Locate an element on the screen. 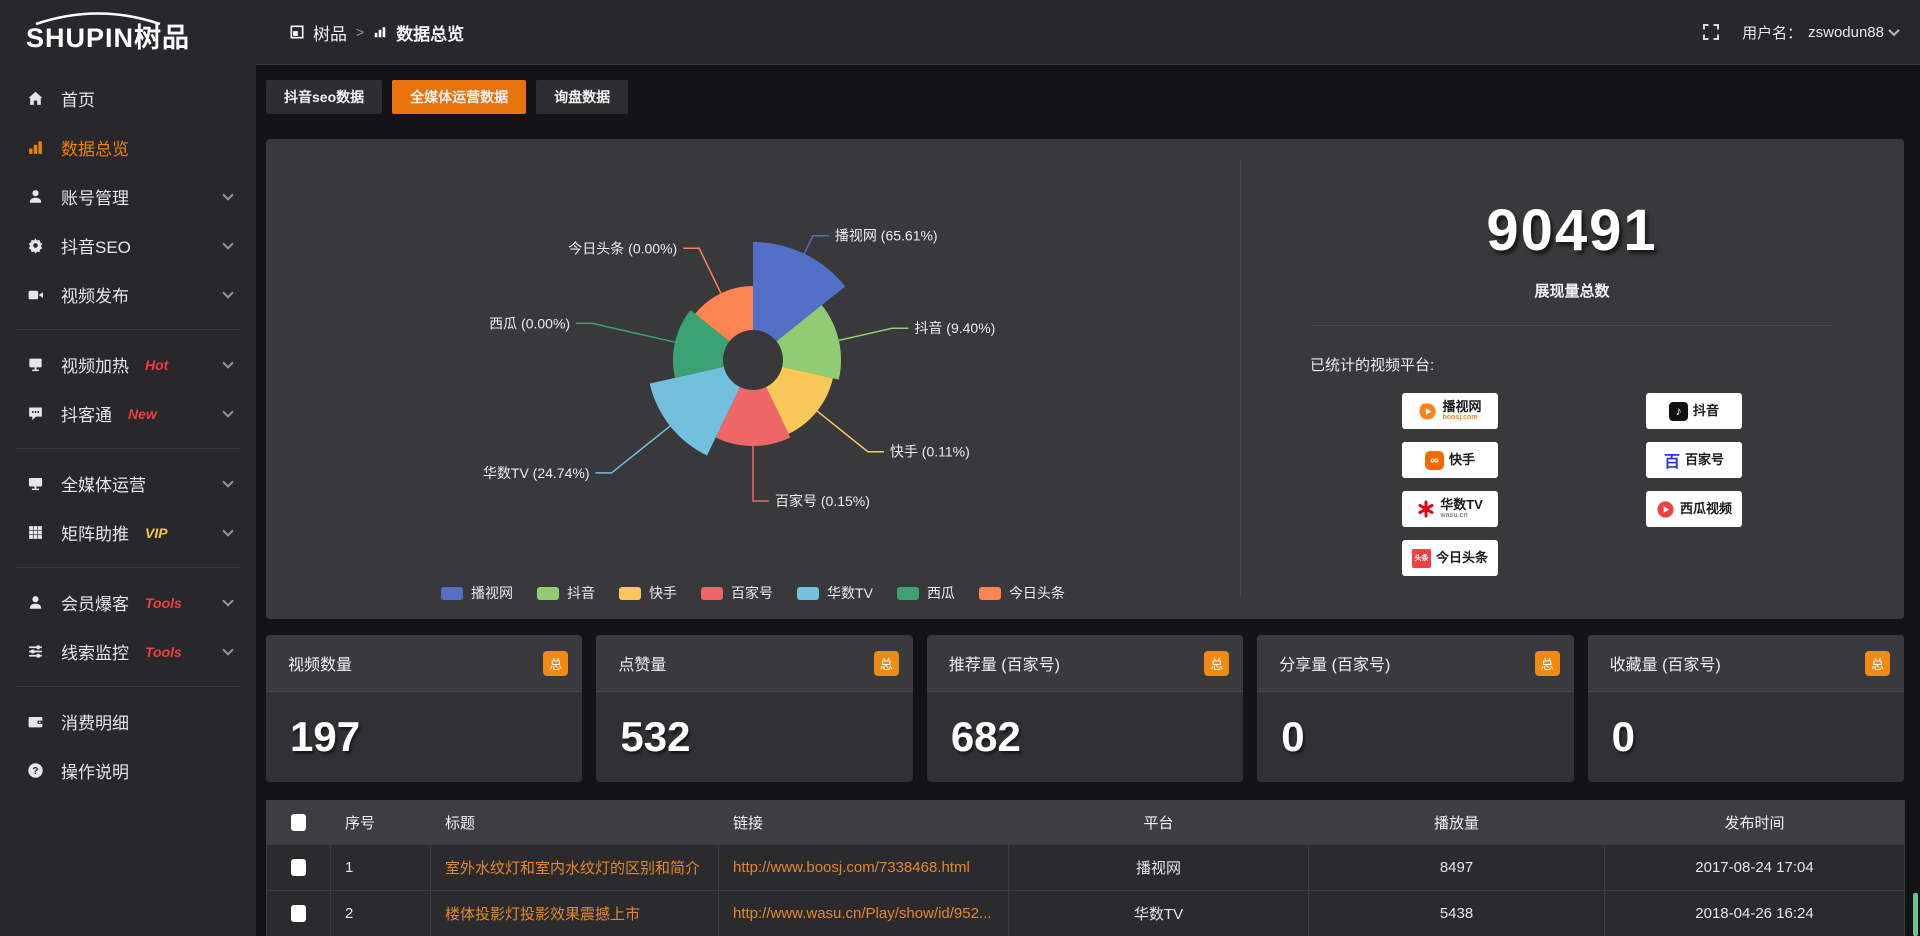 This screenshot has height=936, width=1920. stat-card-header: 收藏量 (百家号) 总 is located at coordinates (1746, 663).